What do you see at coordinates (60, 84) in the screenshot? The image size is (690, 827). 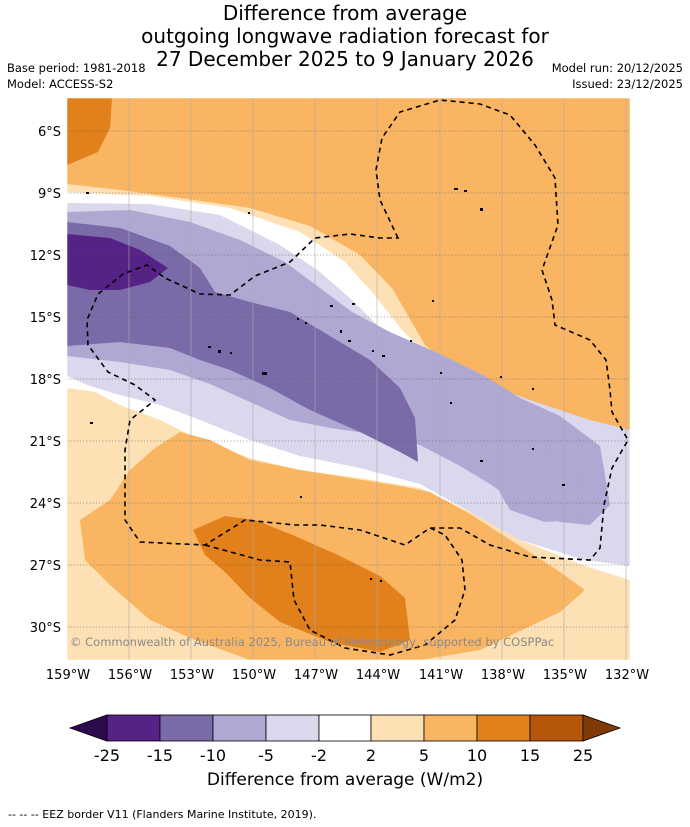 I see `model-name: Model: ACCESS-S2` at bounding box center [60, 84].